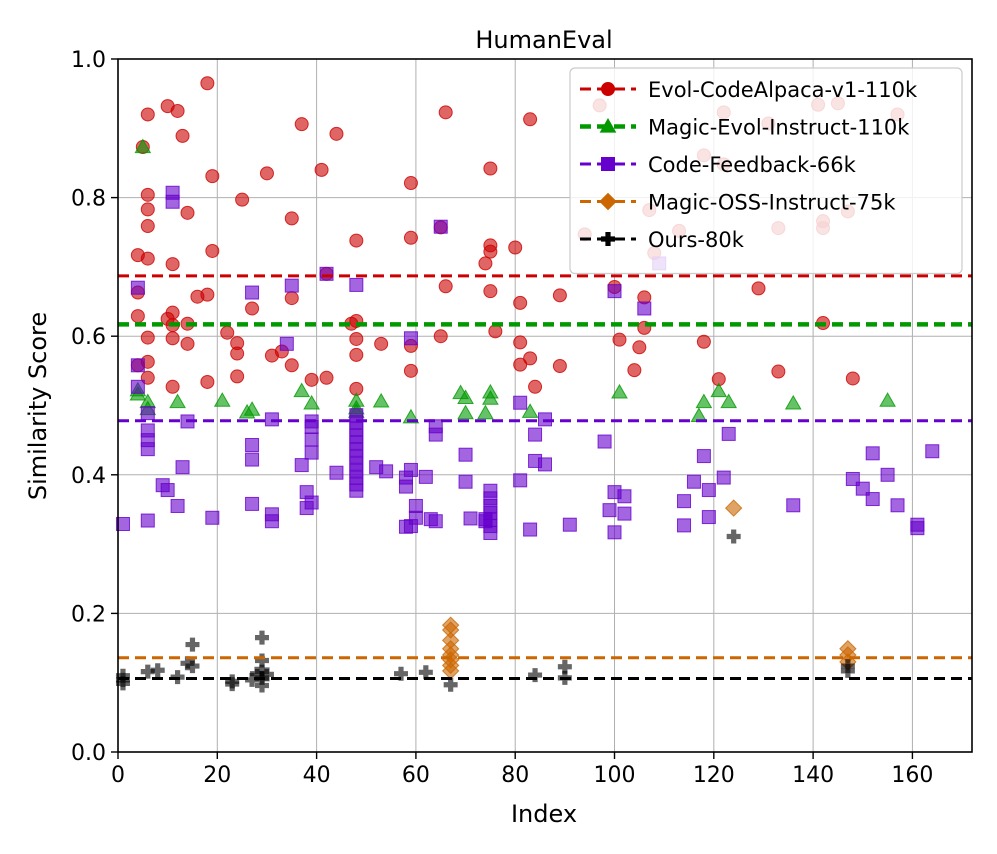 The width and height of the screenshot is (997, 854). What do you see at coordinates (752, 165) in the screenshot?
I see `legend-label: Code-Feedback-66k` at bounding box center [752, 165].